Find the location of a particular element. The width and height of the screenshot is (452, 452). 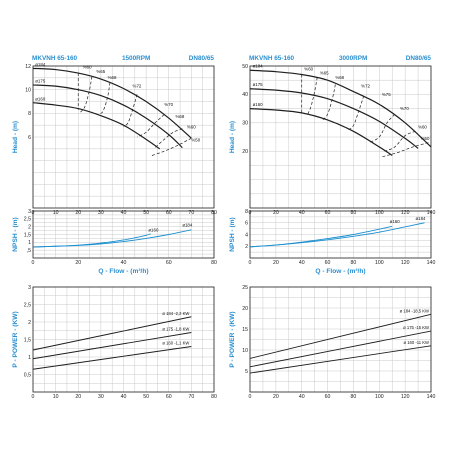

series-lines: ø 184 -18,5 KW ø 175 -15 KW ø 160 -11 KW is located at coordinates (340, 341).